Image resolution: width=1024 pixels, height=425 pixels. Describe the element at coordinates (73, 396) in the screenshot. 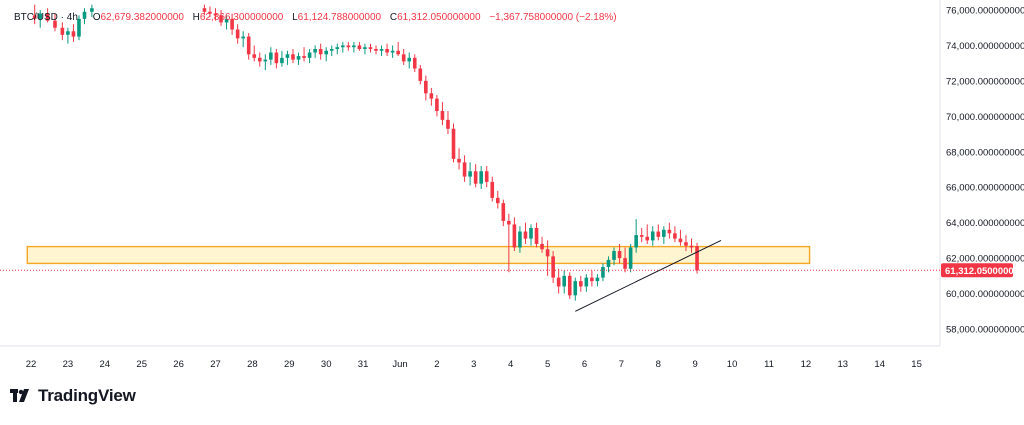

I see `tradingview-brand: TradingView` at that location.